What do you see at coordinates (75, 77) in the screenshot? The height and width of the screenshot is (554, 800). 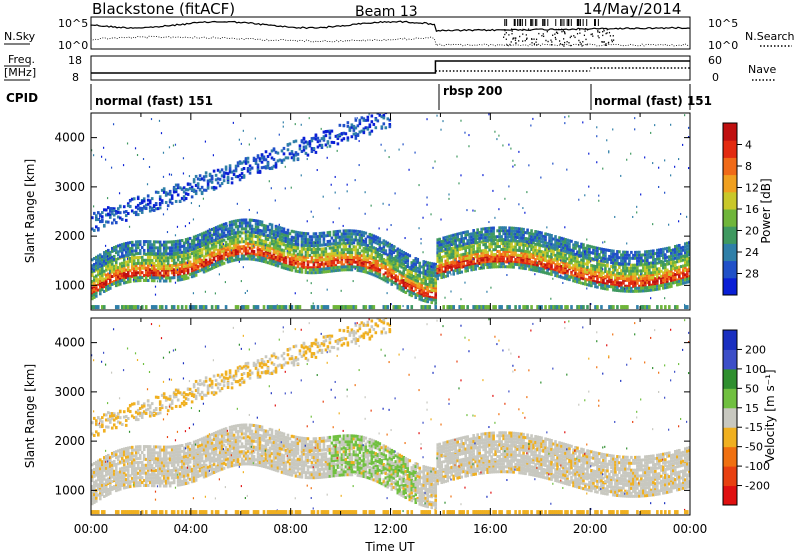 I see `freq-tick-low: 8` at bounding box center [75, 77].